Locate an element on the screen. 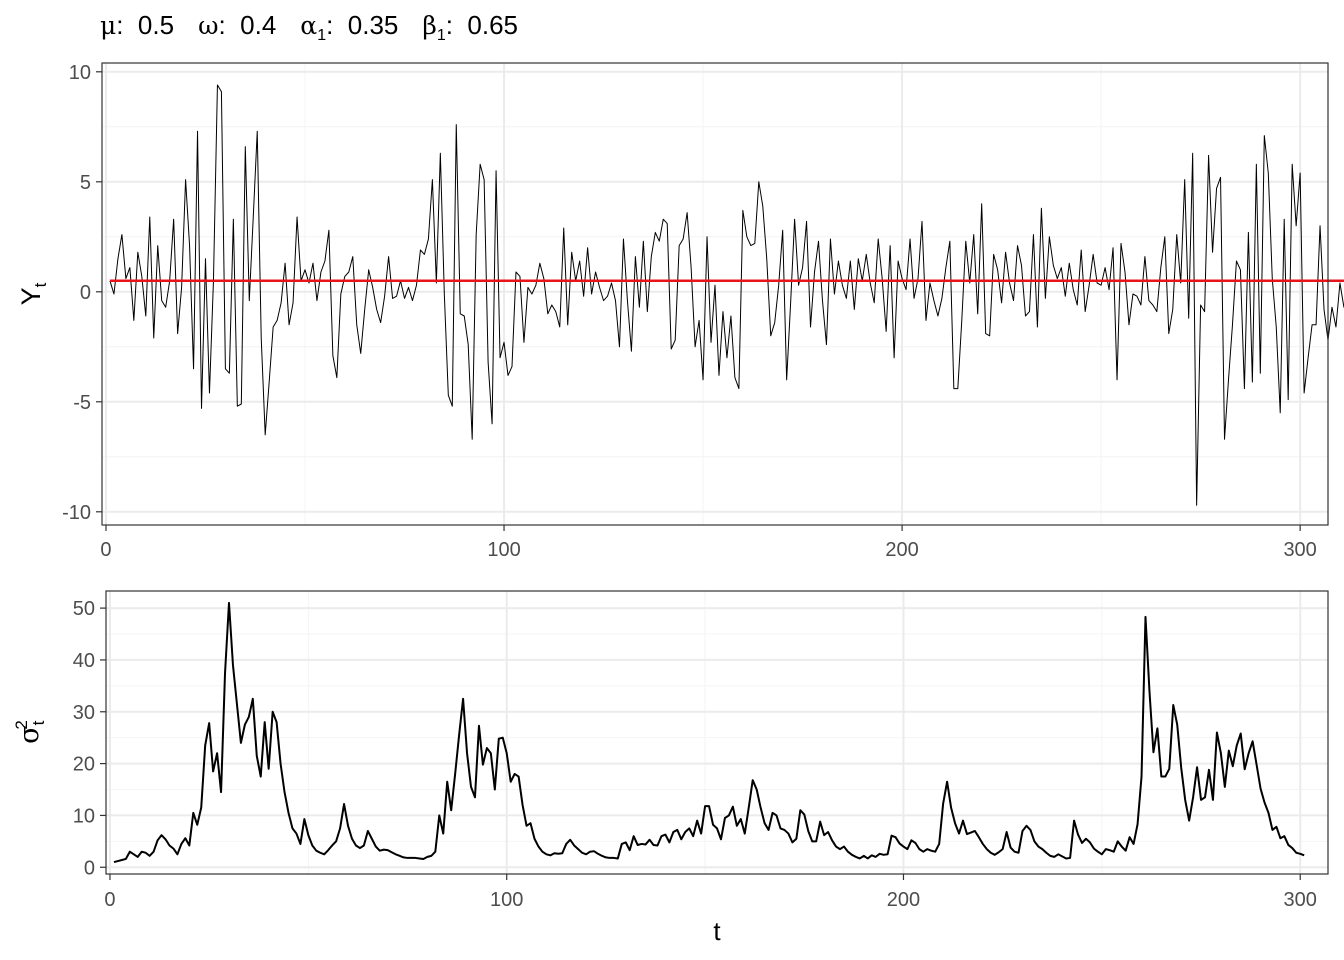 The height and width of the screenshot is (960, 1344). param-3: β1: 0.65 is located at coordinates (470, 27).